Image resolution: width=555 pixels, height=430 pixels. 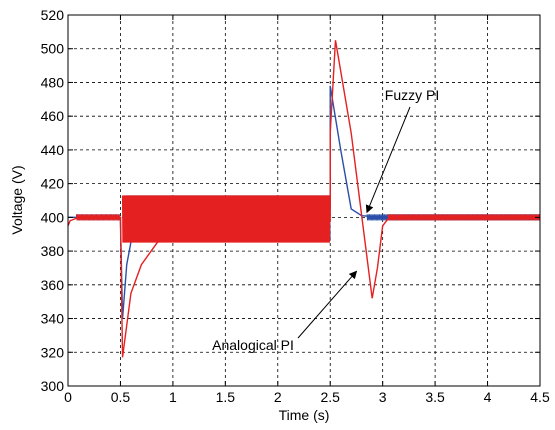 I want to click on y-tick-label: 400, so click(x=53, y=217).